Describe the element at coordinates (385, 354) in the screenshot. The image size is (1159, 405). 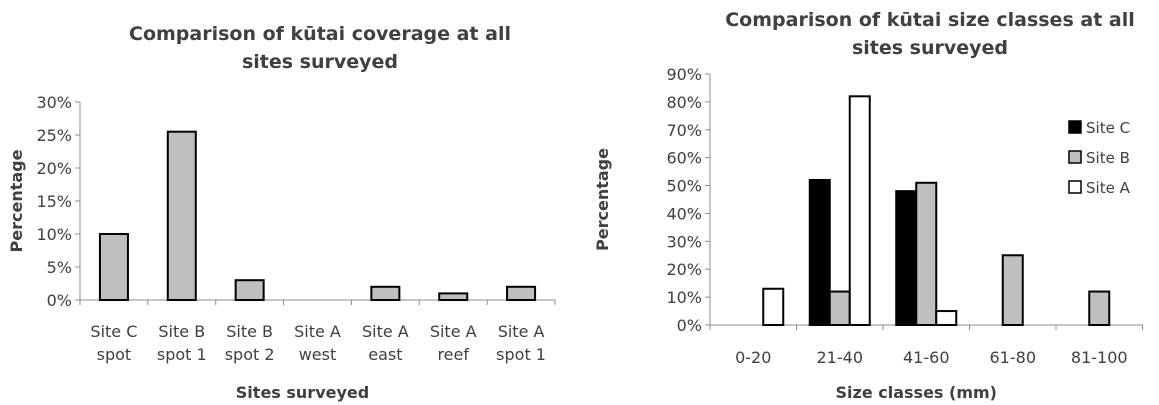
I see `x-tick-label: east` at that location.